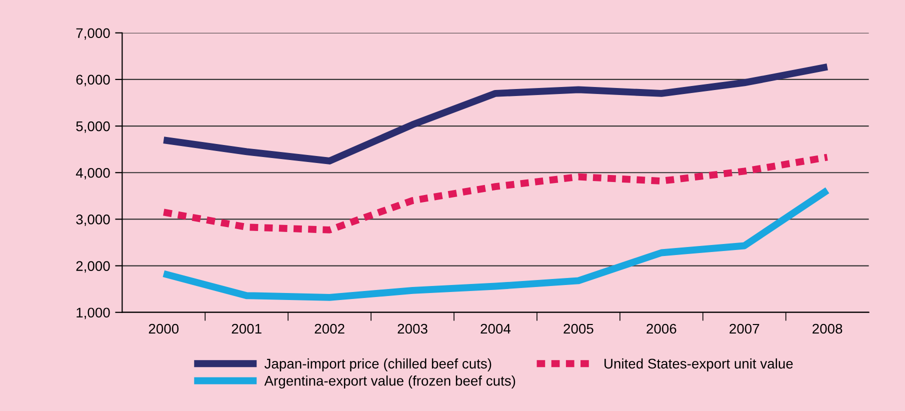 This screenshot has width=905, height=411. Describe the element at coordinates (827, 329) in the screenshot. I see `x-tick-label: 2008` at that location.